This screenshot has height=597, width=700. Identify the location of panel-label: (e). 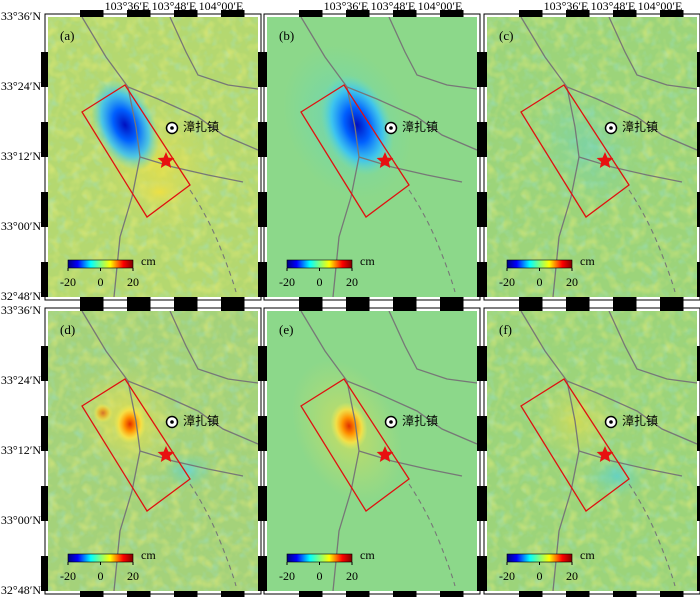
(286, 329).